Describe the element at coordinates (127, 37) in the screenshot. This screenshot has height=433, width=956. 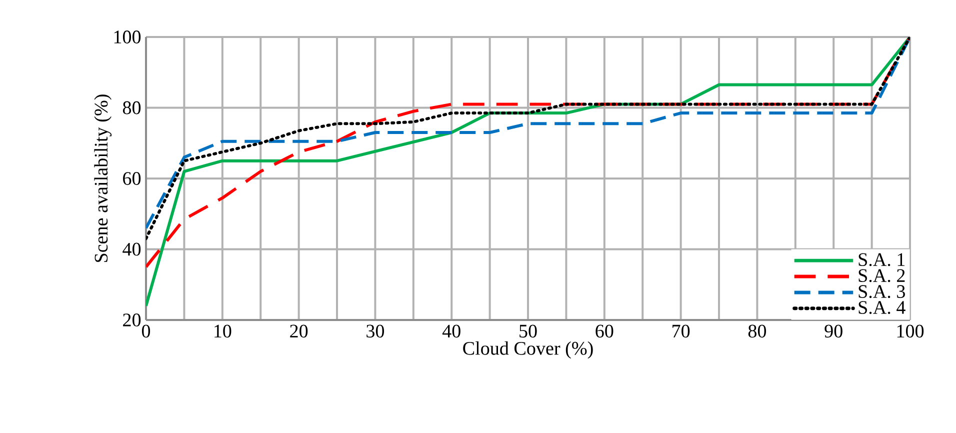
I see `y-tick-label: 100` at that location.